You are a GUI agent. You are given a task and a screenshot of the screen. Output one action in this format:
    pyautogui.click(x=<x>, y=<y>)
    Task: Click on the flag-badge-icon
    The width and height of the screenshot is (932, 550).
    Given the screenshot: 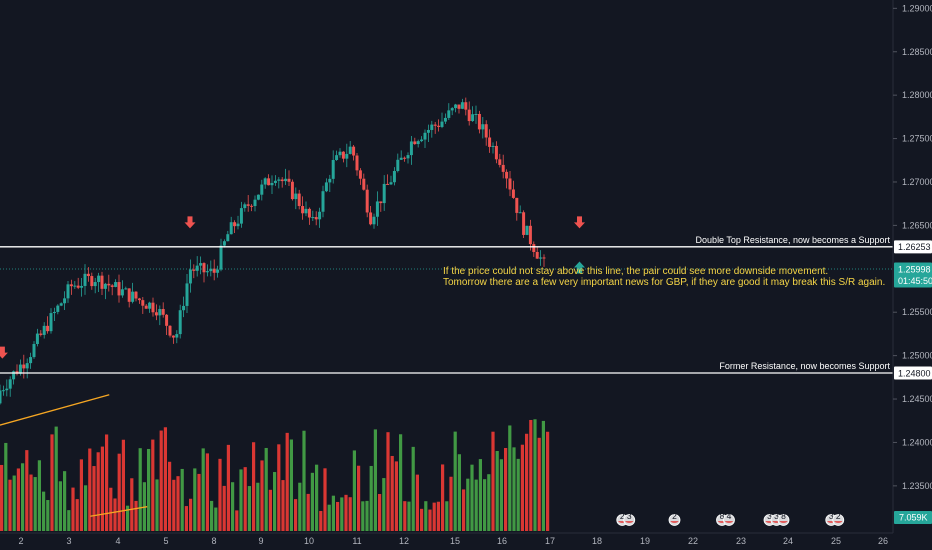 What is the action you would take?
    pyautogui.click(x=674, y=520)
    